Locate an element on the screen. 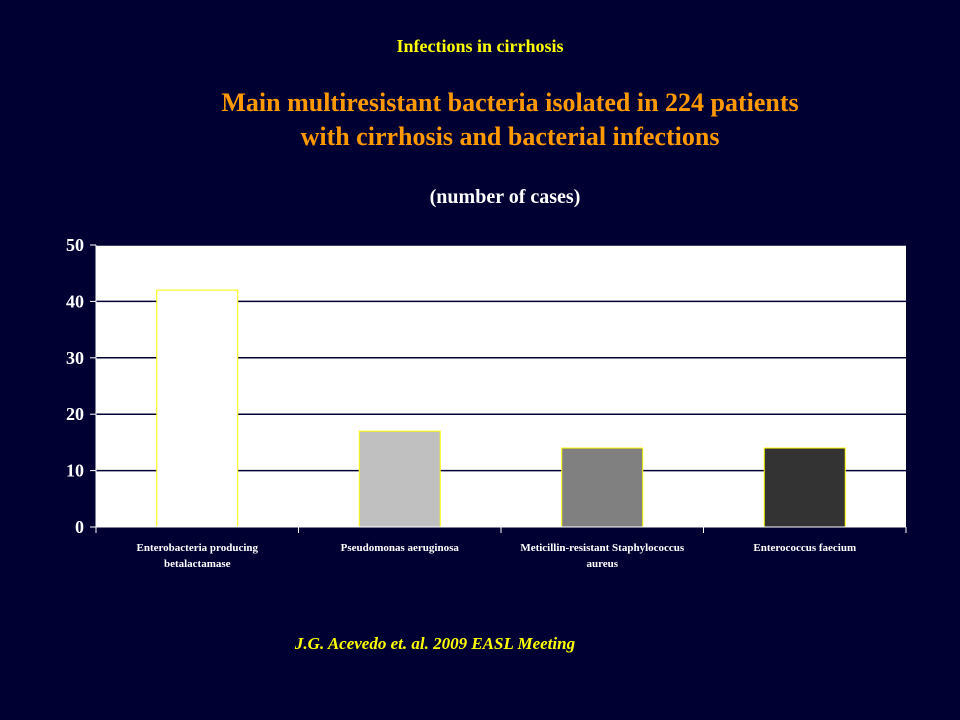 This screenshot has width=960, height=720. title-line-2: with cirrhosis and bacterial infections is located at coordinates (510, 136).